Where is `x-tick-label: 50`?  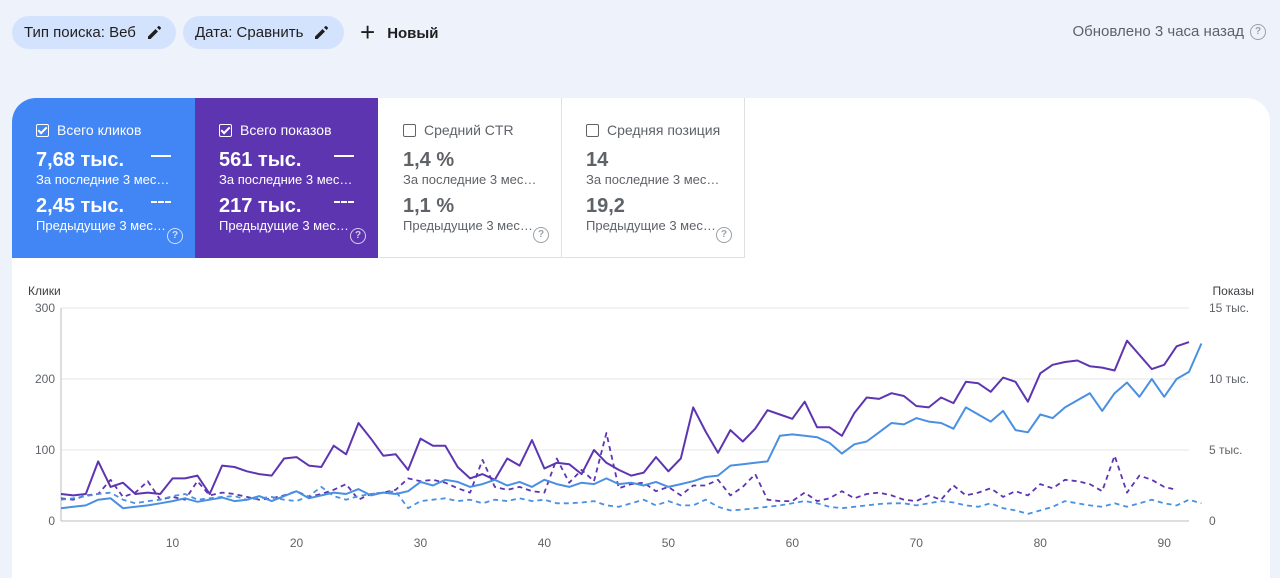 x-tick-label: 50 is located at coordinates (669, 543).